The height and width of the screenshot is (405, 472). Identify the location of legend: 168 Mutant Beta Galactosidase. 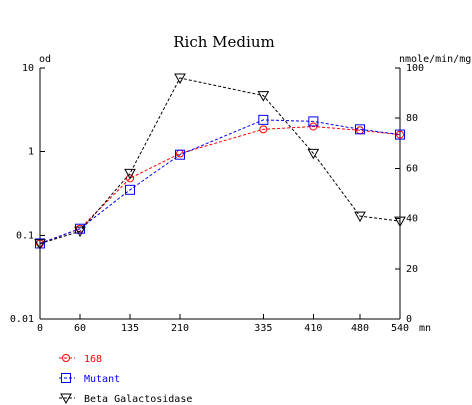
(125, 379).